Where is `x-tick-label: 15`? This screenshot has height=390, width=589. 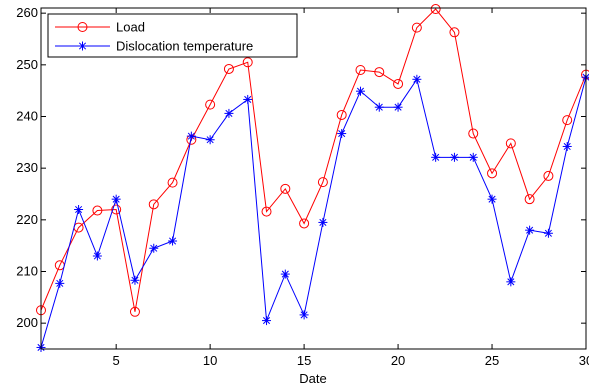 x-tick-label: 15 is located at coordinates (304, 360).